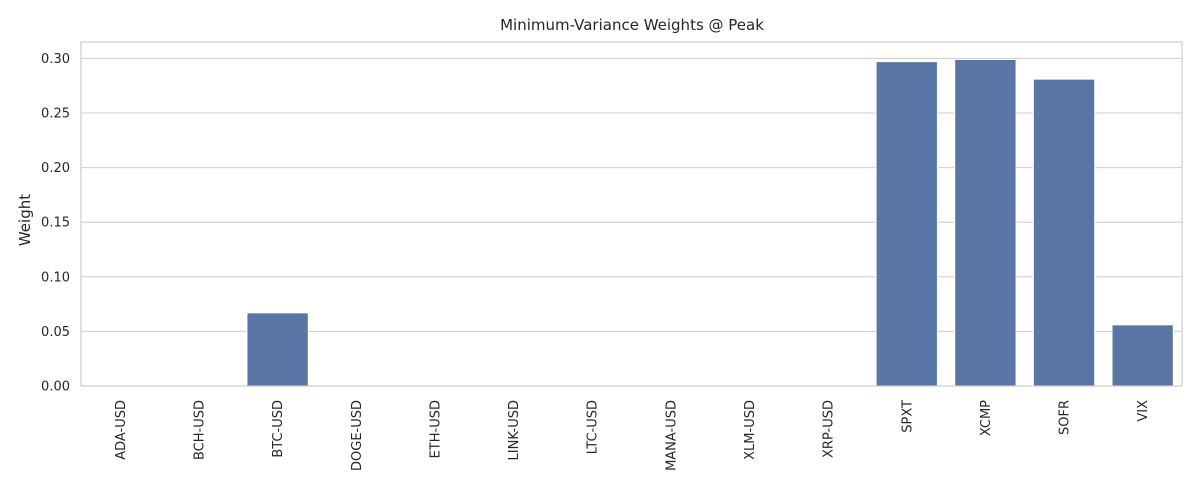 This screenshot has height=500, width=1200. I want to click on y-tick-label: 0.30, so click(55, 59).